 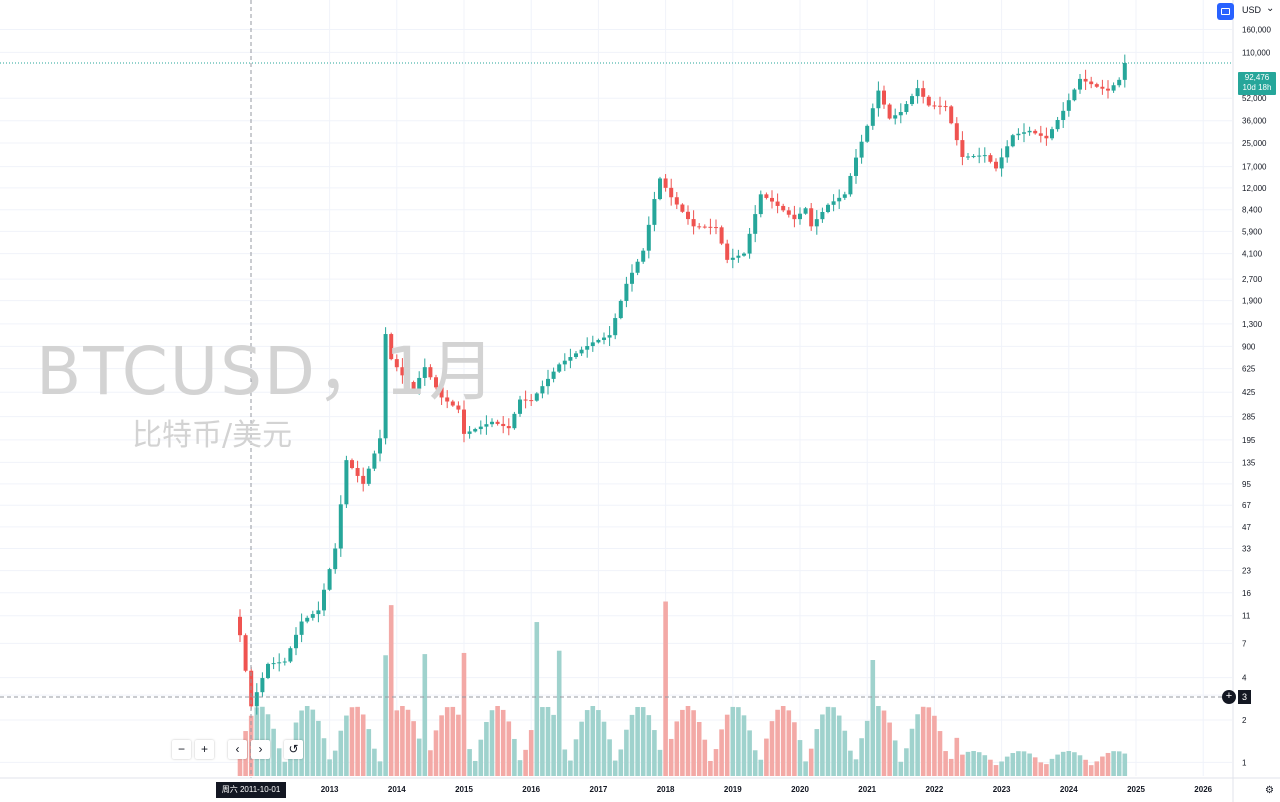 What do you see at coordinates (1257, 83) in the screenshot?
I see `last-price-label: 92,476 10d 18h` at bounding box center [1257, 83].